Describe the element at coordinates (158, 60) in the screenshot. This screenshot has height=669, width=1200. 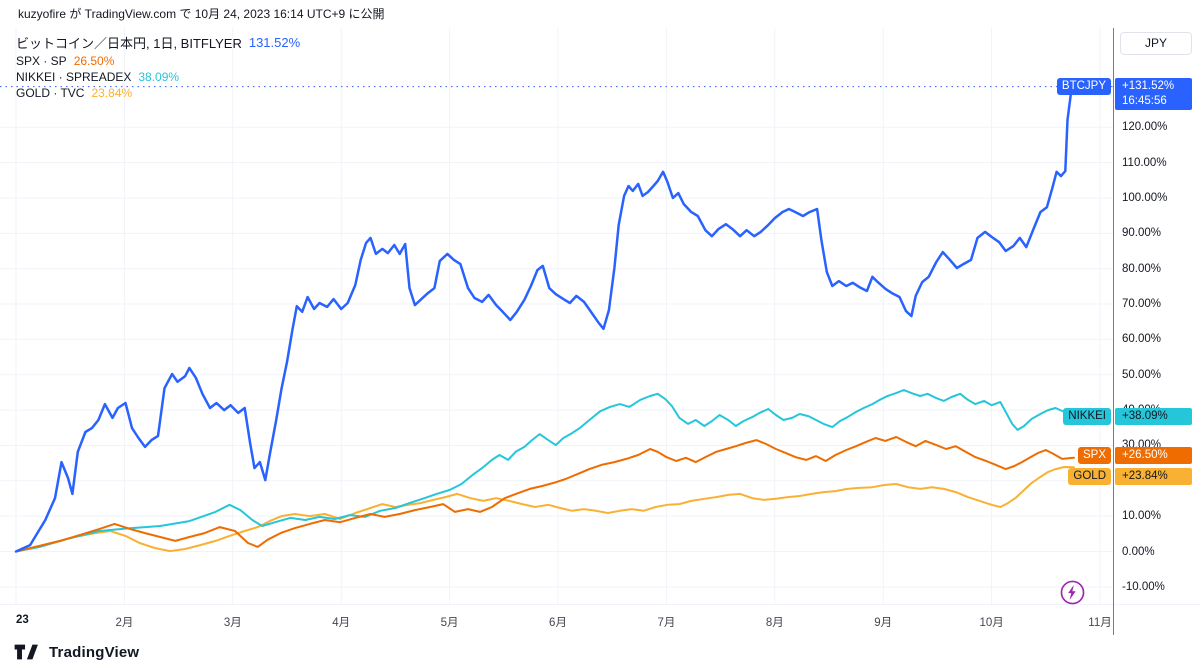
I see `legend-row-spx: SPX · SP 26.50%` at that location.